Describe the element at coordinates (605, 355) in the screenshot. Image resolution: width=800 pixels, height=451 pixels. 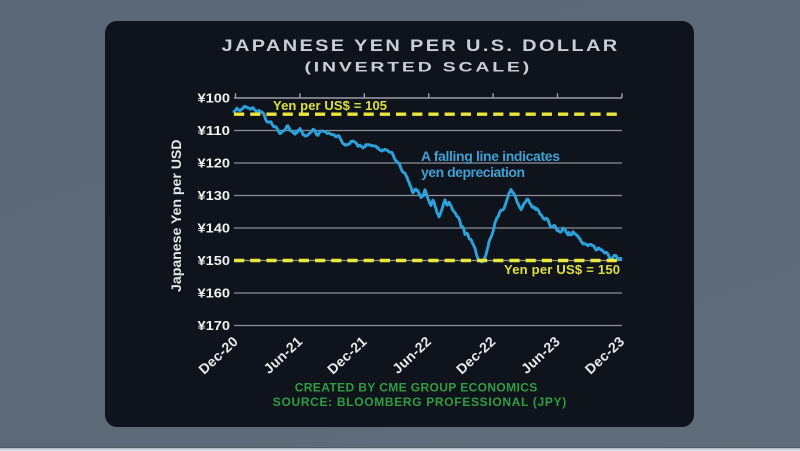
I see `svg-text: Dec-23` at that location.